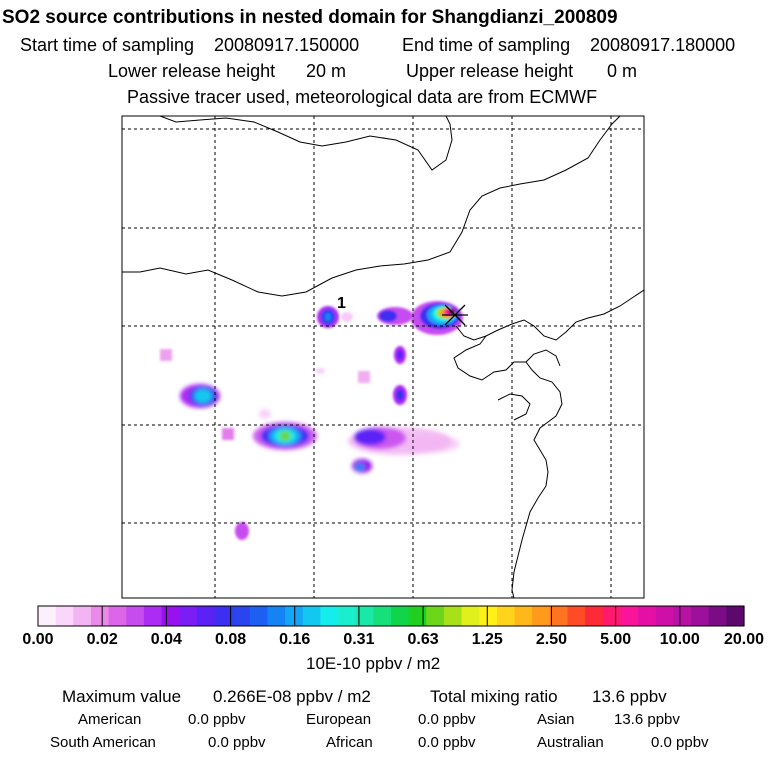 The width and height of the screenshot is (768, 768). Describe the element at coordinates (103, 742) in the screenshot. I see `region-name-south-american: South American` at that location.